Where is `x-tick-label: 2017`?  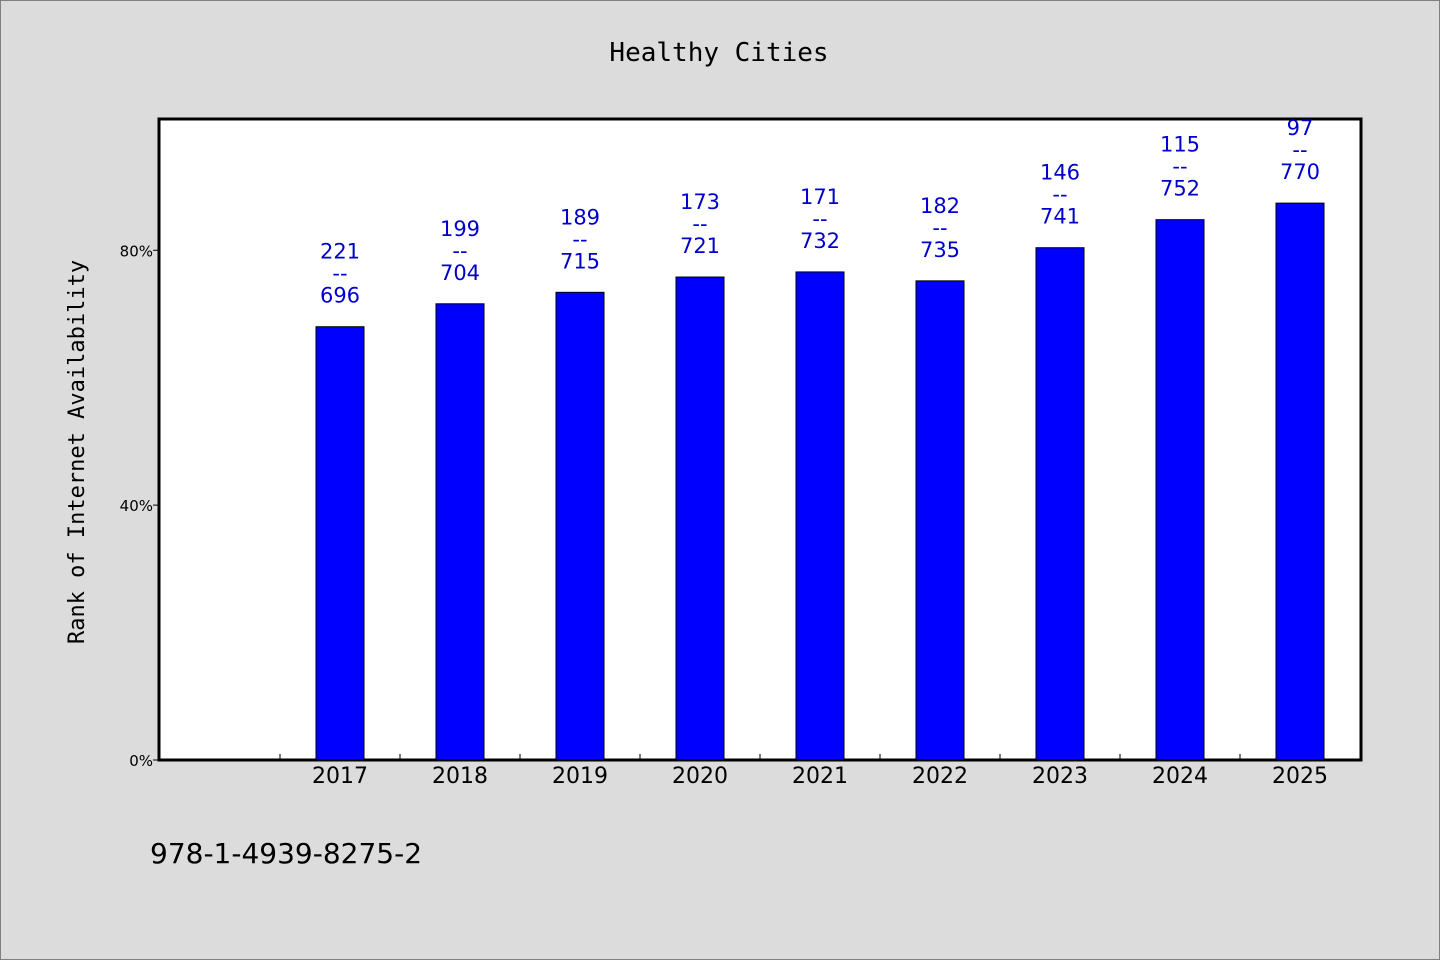 x-tick-label: 2017 is located at coordinates (340, 776).